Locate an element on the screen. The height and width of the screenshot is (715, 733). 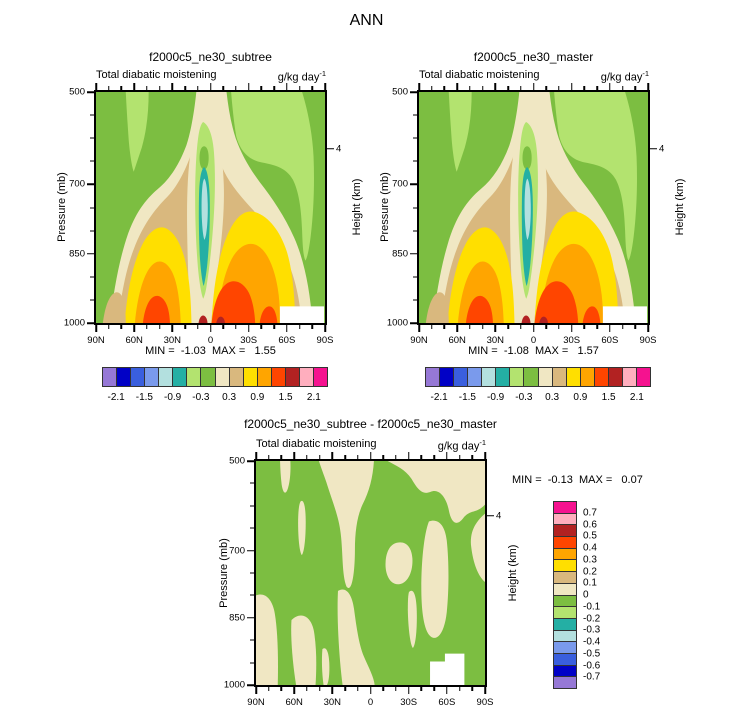
x-tick-label: 90S is located at coordinates (485, 702).